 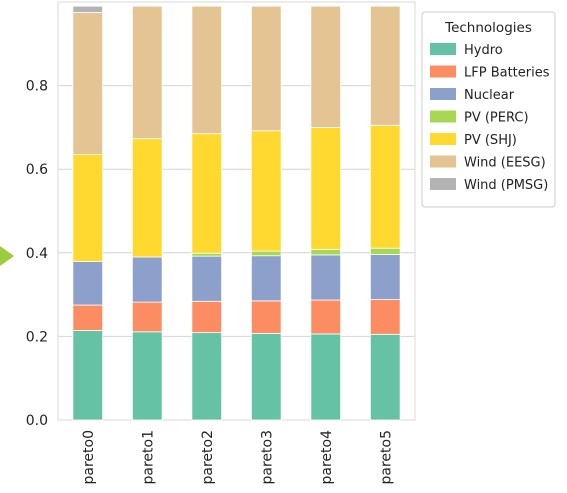 I want to click on x-tick-label: pareto1, so click(x=148, y=457).